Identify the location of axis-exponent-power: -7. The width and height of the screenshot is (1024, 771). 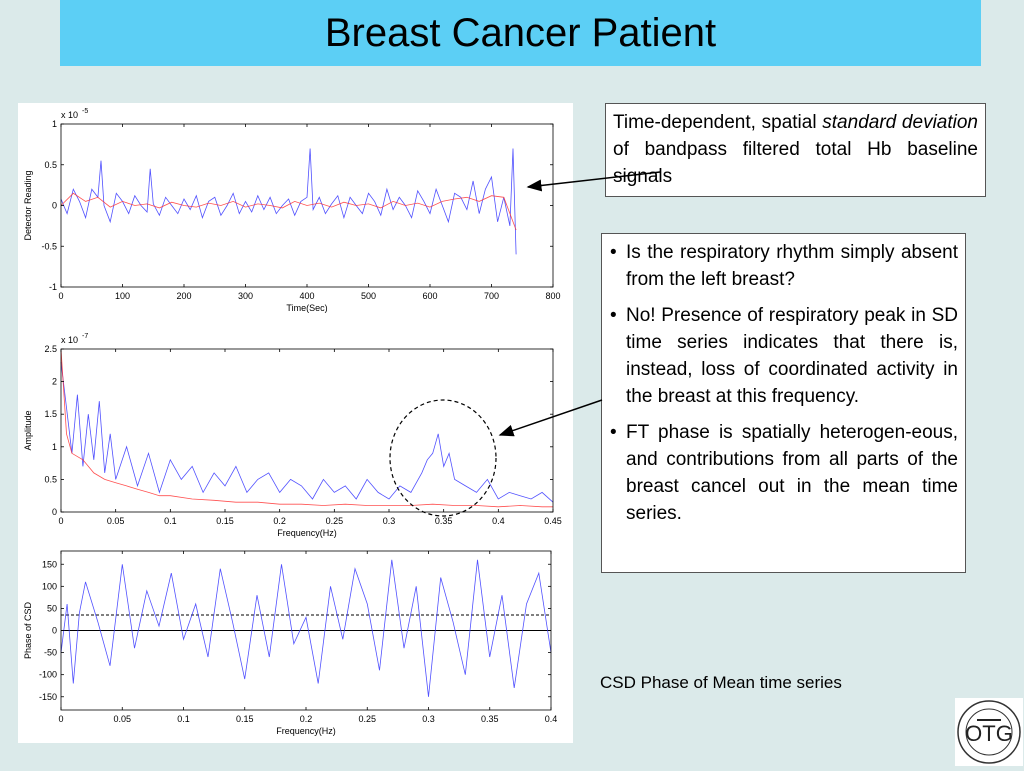
(85, 336).